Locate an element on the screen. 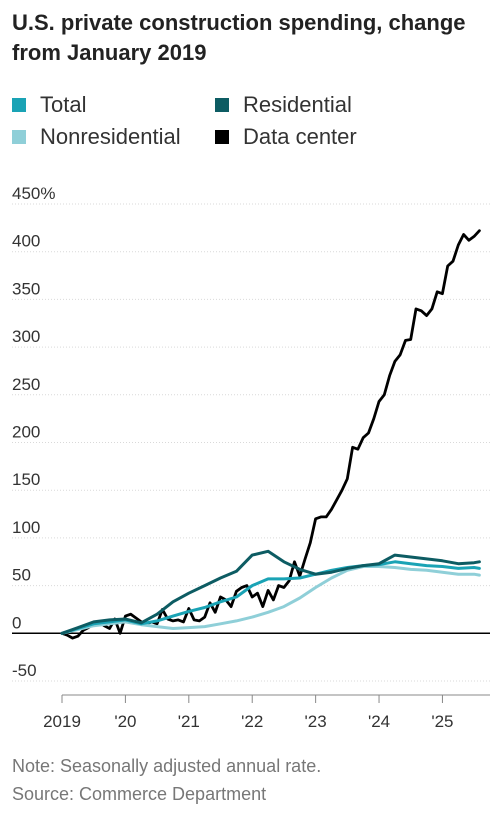 The height and width of the screenshot is (824, 502). chart-note: Note: Seasonally adjusted annual rate. is located at coordinates (167, 766).